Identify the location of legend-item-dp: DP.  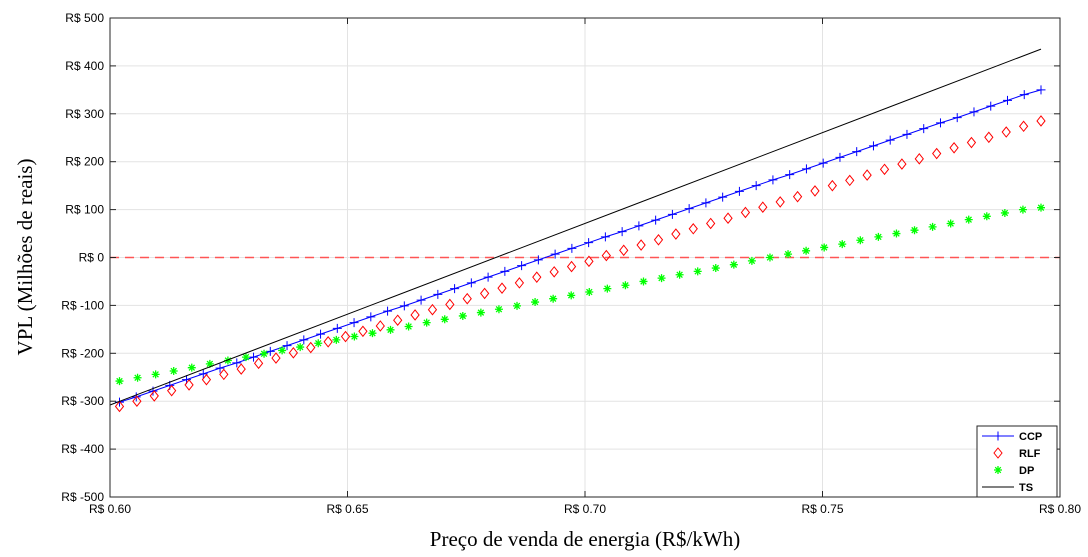
(1014, 471).